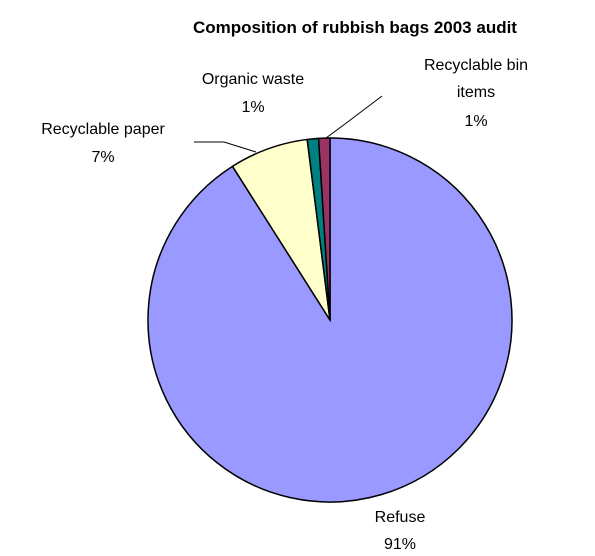 This screenshot has width=595, height=556. I want to click on chart-title: Composition of rubbish bags 2003 audit, so click(355, 27).